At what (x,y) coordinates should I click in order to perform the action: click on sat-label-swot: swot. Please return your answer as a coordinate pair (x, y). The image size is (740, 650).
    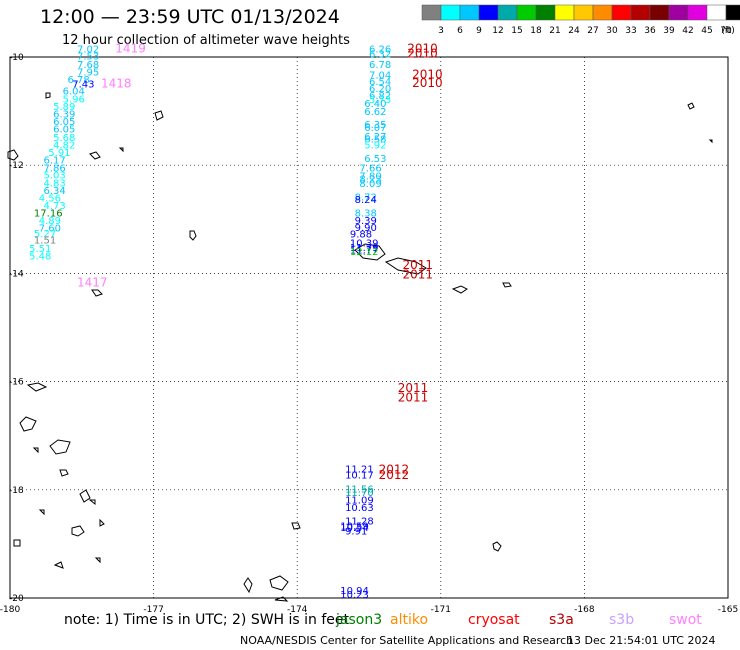
    Looking at the image, I should click on (685, 620).